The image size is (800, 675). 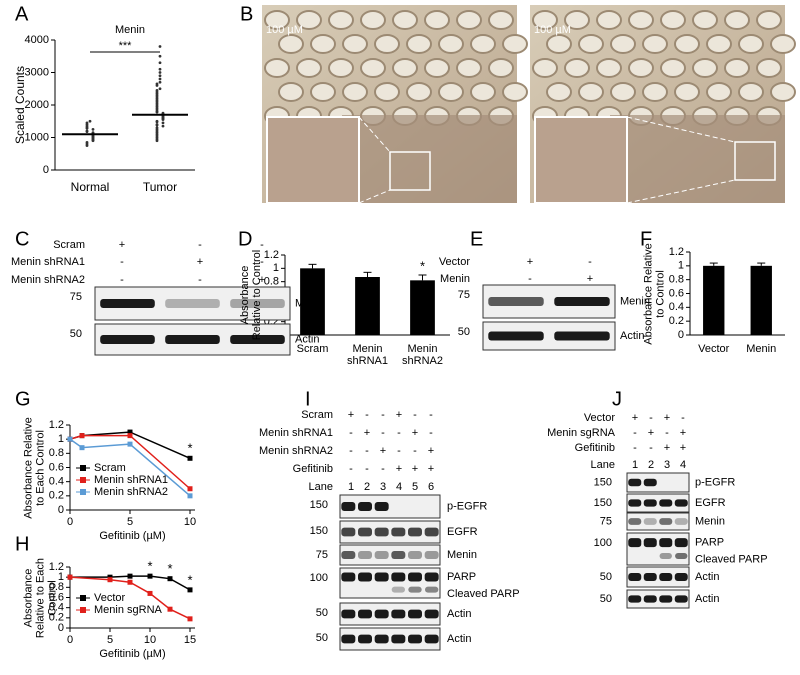 What do you see at coordinates (595, 448) in the screenshot?
I see `condition-label: Gefitinib` at bounding box center [595, 448].